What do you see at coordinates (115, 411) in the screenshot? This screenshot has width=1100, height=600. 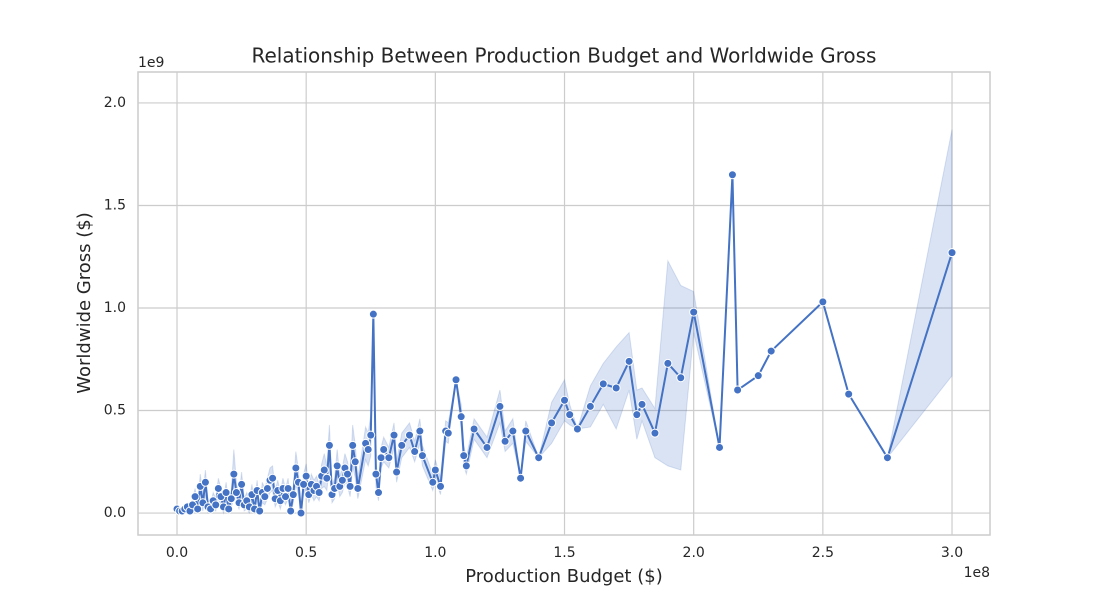 I see `y-tick-label: 0.5` at bounding box center [115, 411].